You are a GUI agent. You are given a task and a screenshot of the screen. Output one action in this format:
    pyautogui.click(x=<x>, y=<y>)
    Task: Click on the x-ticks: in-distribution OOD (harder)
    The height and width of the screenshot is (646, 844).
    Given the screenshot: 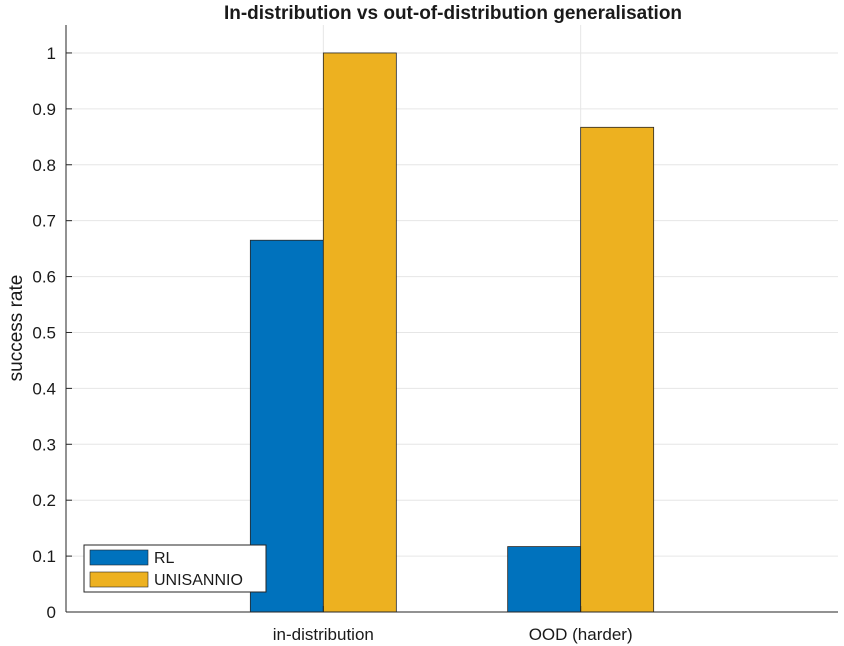 What is the action you would take?
    pyautogui.click(x=453, y=625)
    